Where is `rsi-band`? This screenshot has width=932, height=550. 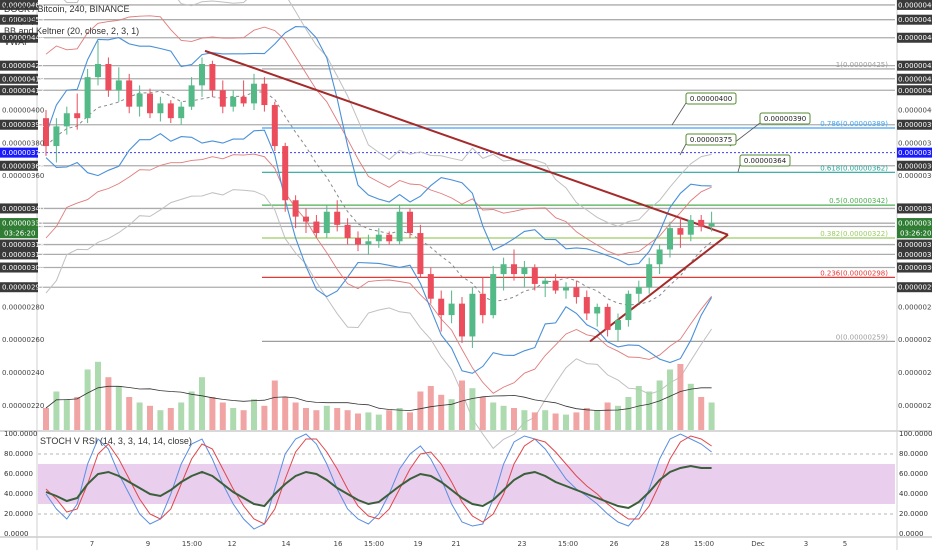 rsi-band is located at coordinates (466, 484).